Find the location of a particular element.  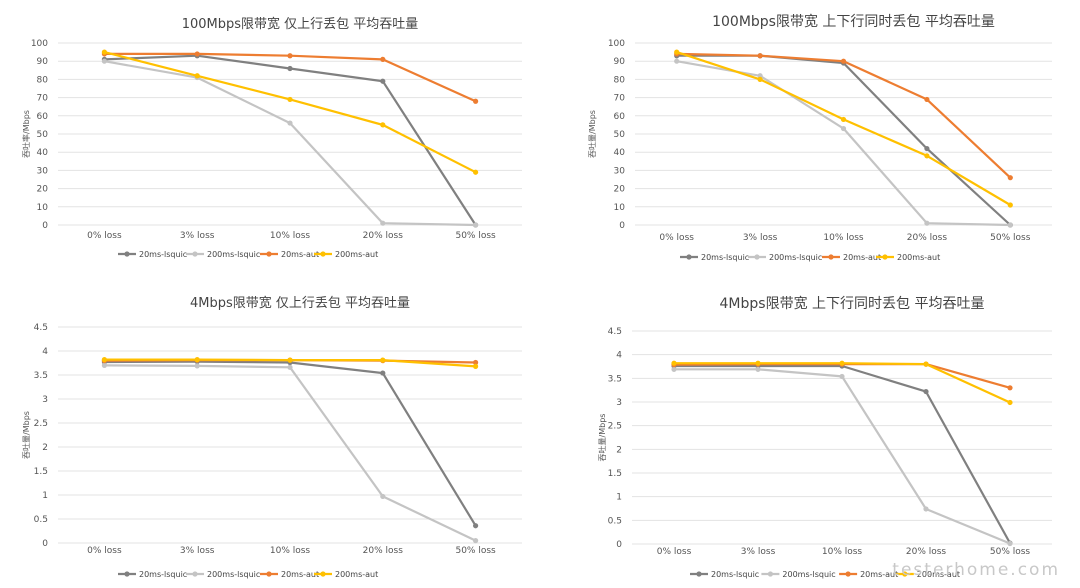

series-line-20ms-lsquic is located at coordinates (290, 140).